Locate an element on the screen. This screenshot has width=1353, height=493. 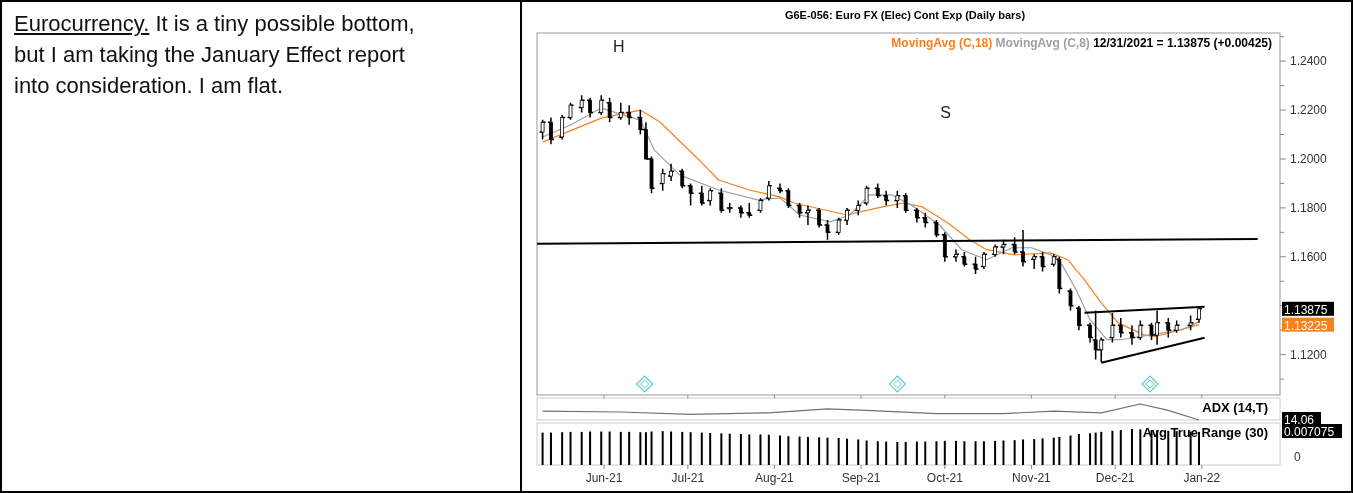
text: Eurocurrency. is located at coordinates (82, 23).